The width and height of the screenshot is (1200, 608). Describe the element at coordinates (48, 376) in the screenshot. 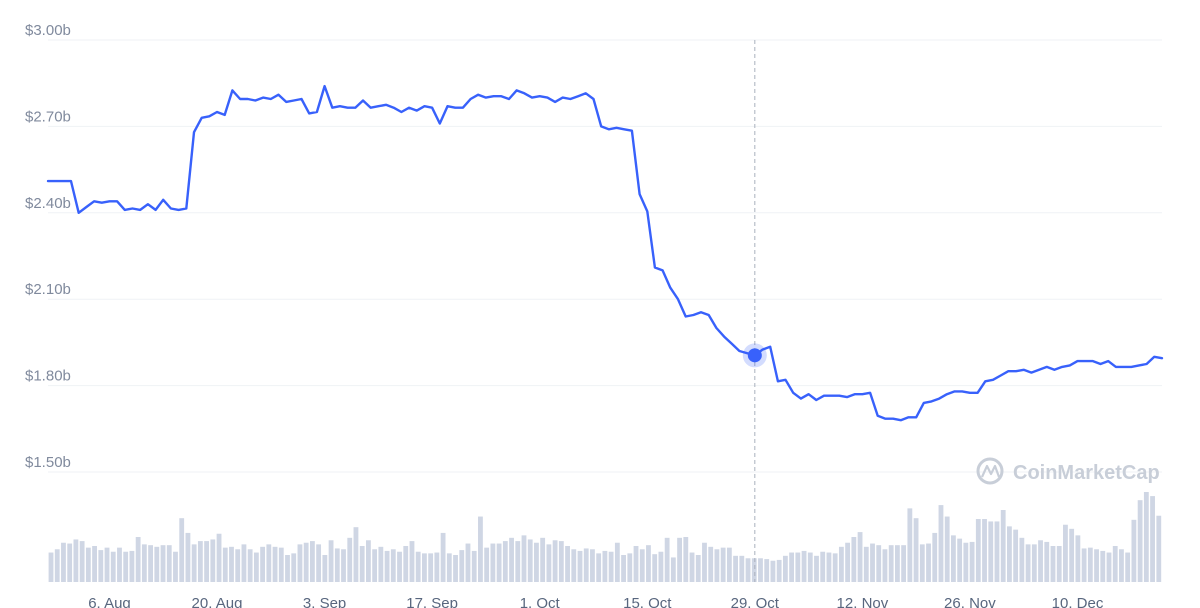

I see `y-tick-label: $1.80b` at that location.